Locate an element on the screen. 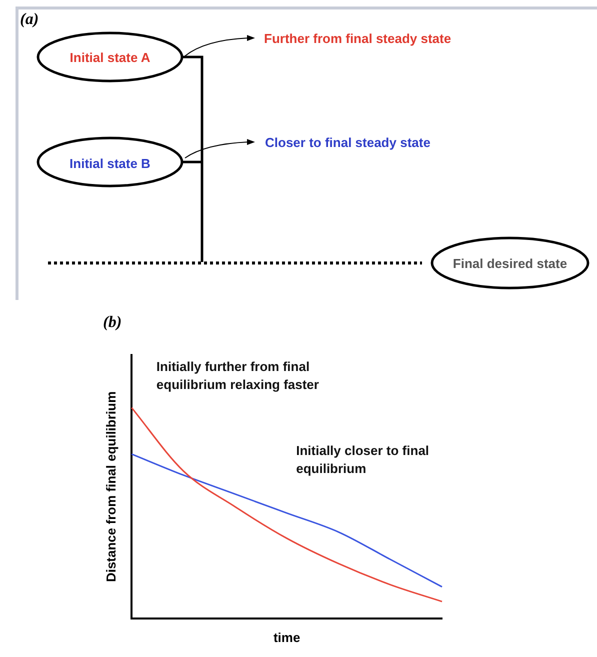  text: Initial state A is located at coordinates (110, 57).